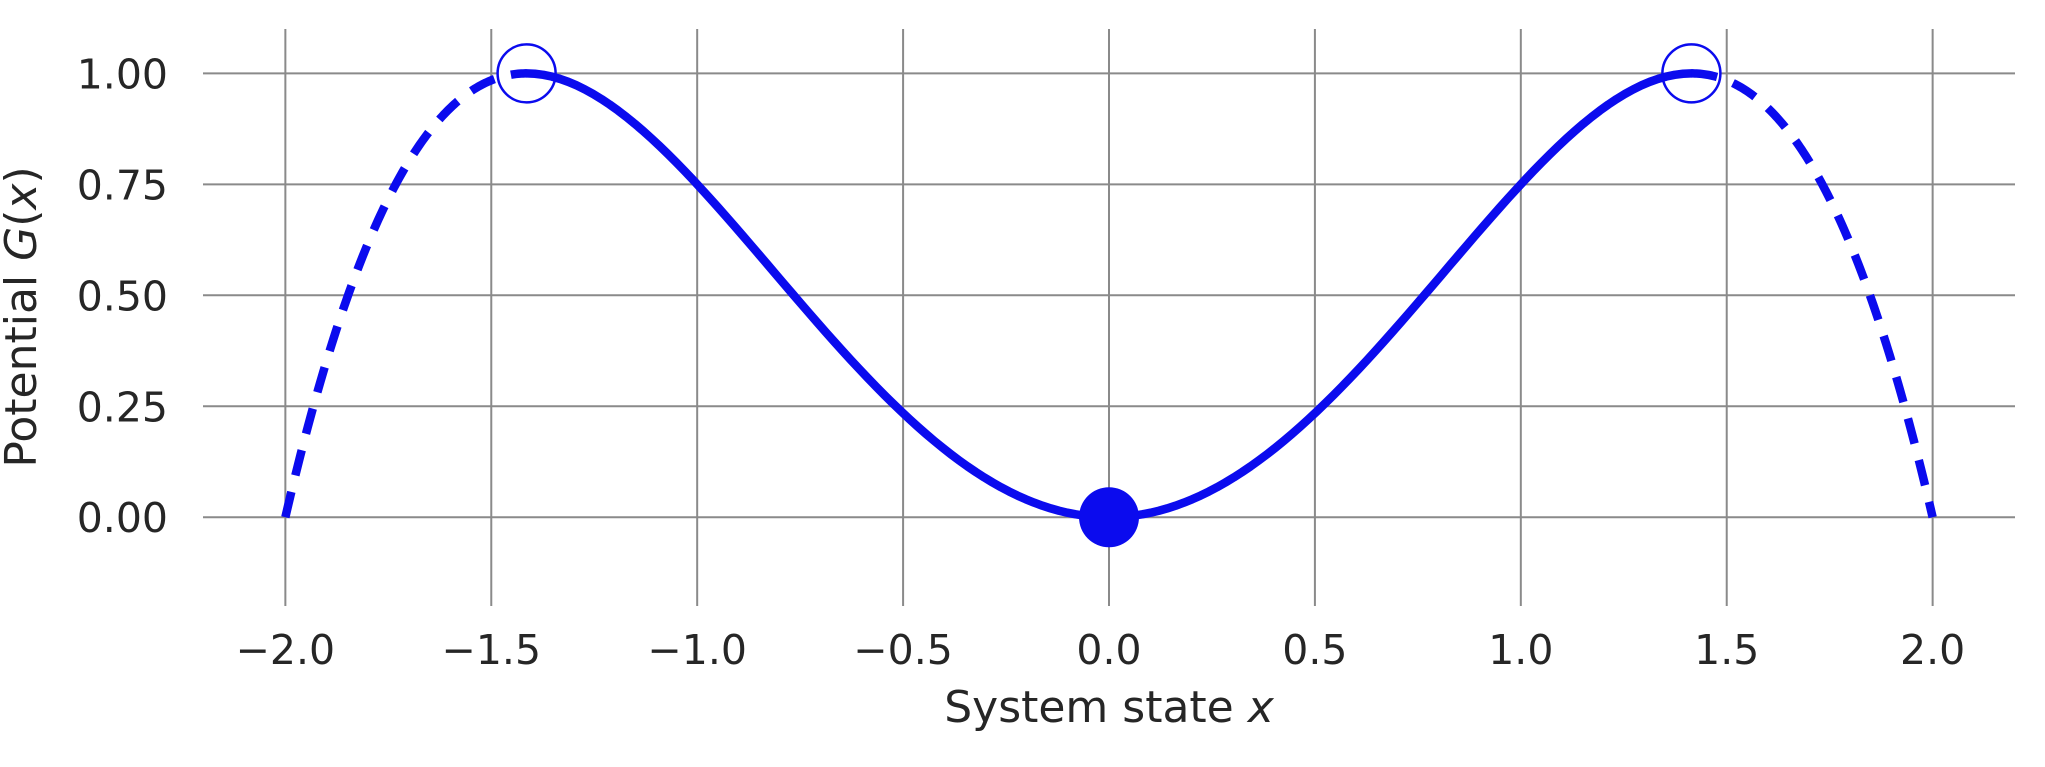 This screenshot has height=767, width=2045. Describe the element at coordinates (1109, 517) in the screenshot. I see `stable-equilibrium-marker` at that location.